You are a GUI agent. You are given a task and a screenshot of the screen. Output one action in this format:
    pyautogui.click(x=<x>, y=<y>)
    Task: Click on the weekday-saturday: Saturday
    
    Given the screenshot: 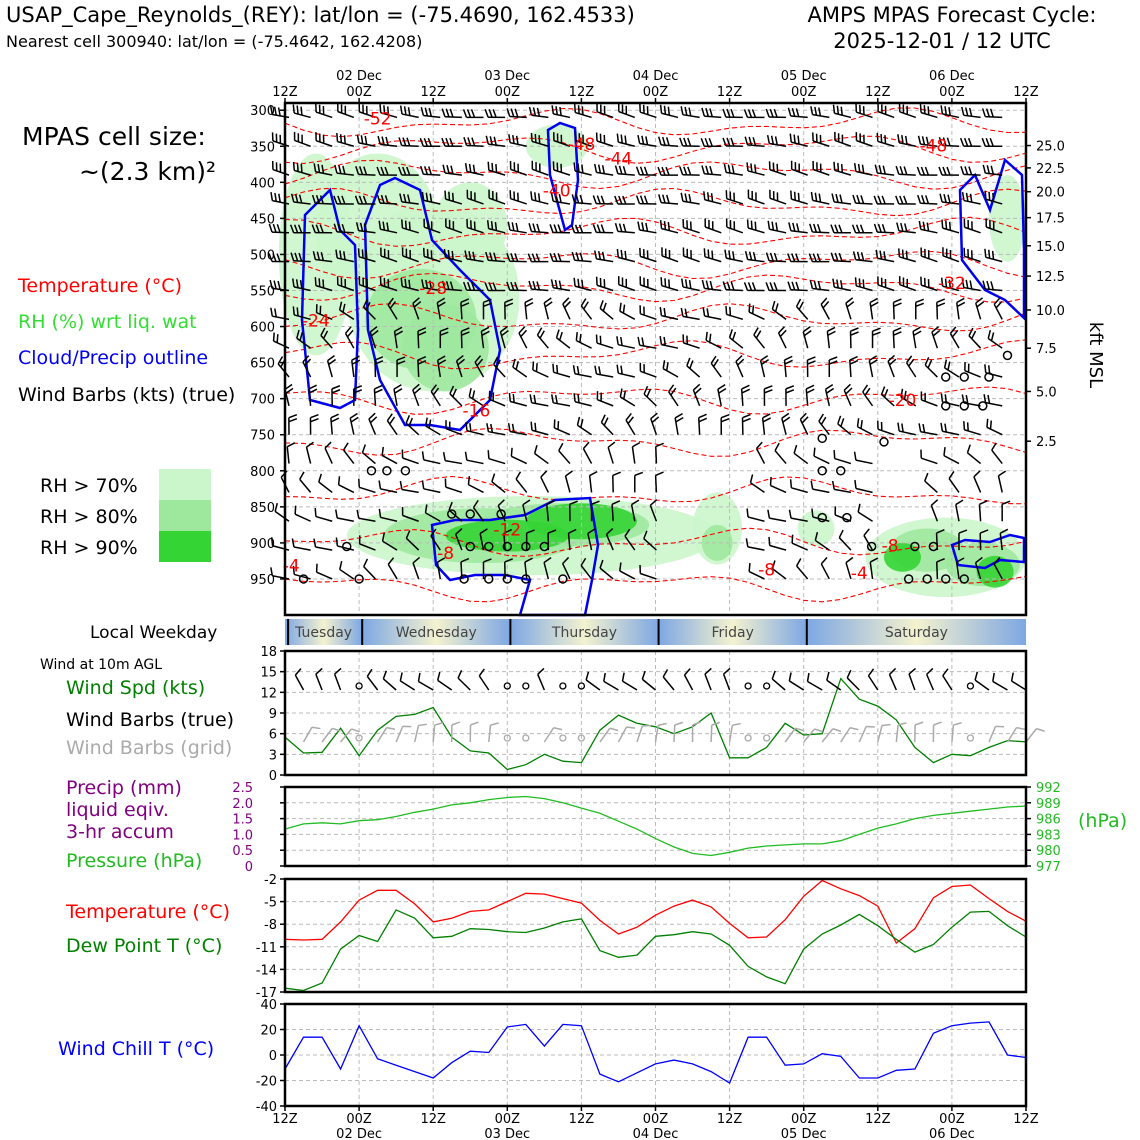 What is the action you would take?
    pyautogui.click(x=916, y=633)
    